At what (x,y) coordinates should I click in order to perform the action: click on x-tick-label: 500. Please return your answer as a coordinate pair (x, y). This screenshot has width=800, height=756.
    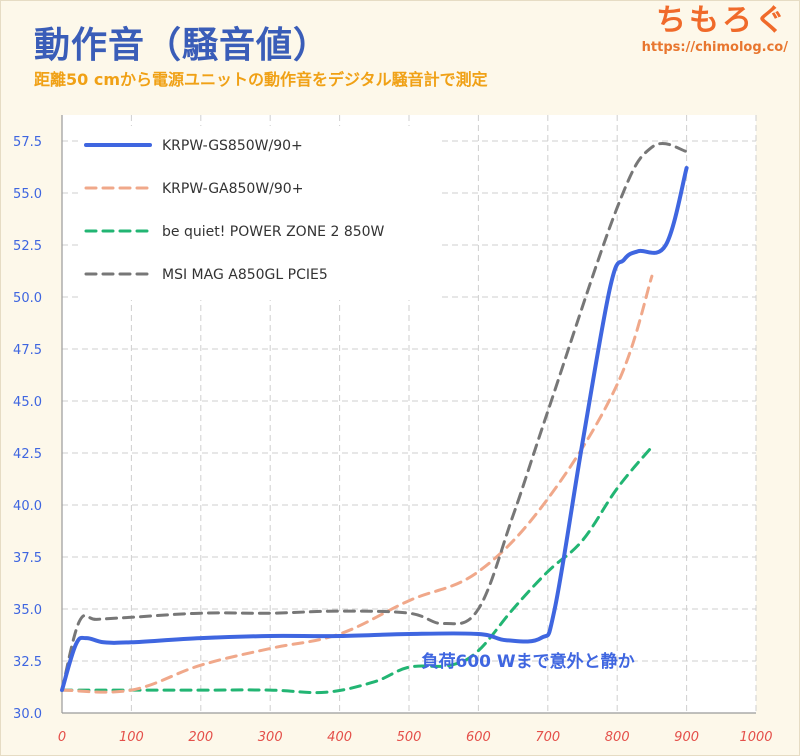
    Looking at the image, I should click on (409, 737).